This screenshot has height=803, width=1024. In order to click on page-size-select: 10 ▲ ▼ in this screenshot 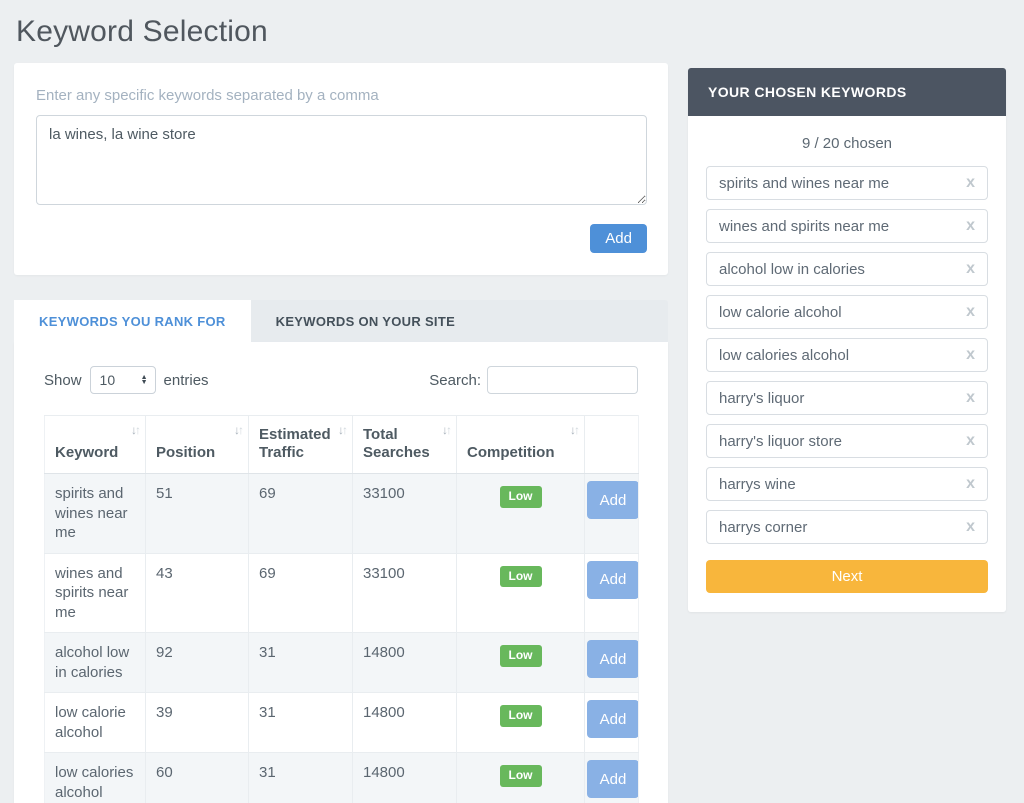, I will do `click(122, 380)`.